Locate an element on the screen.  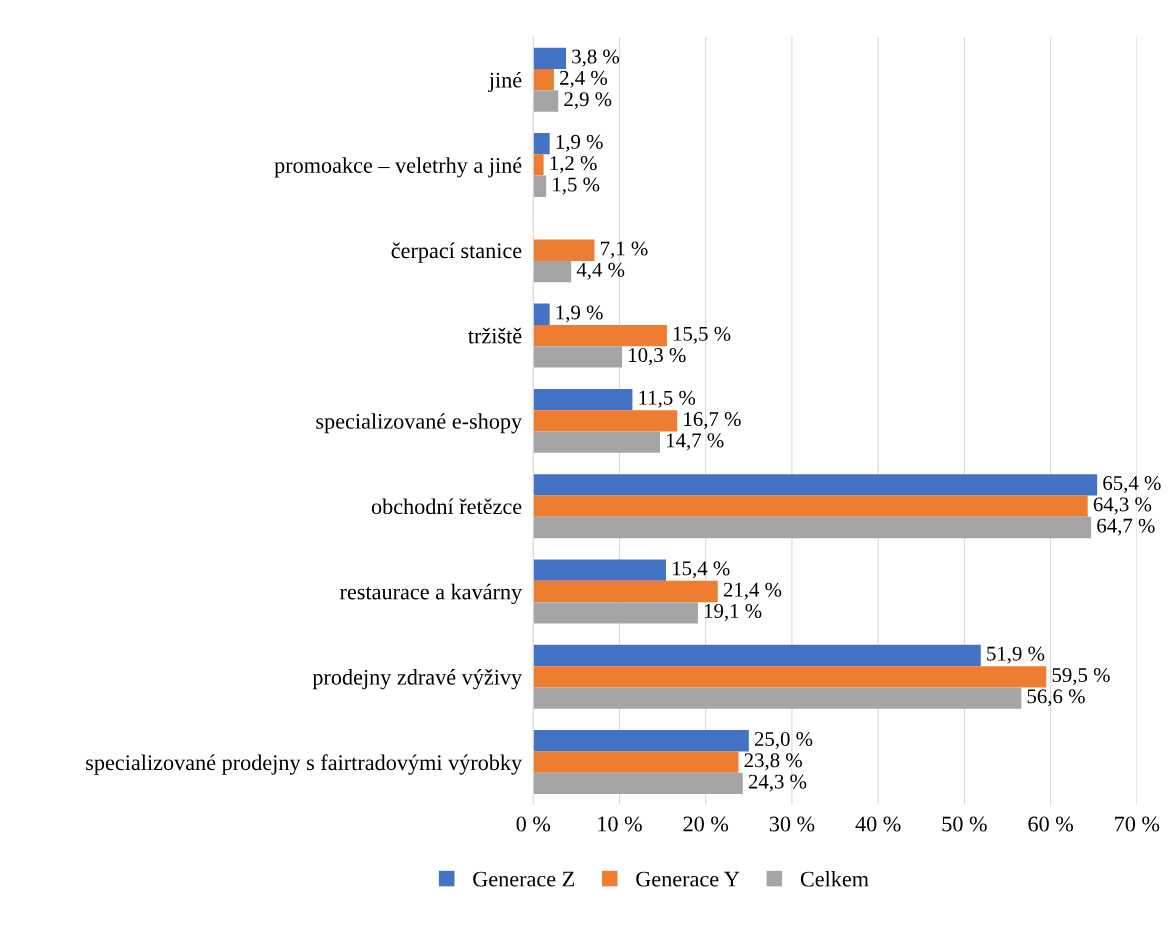
data-label: 10,3 % is located at coordinates (657, 357).